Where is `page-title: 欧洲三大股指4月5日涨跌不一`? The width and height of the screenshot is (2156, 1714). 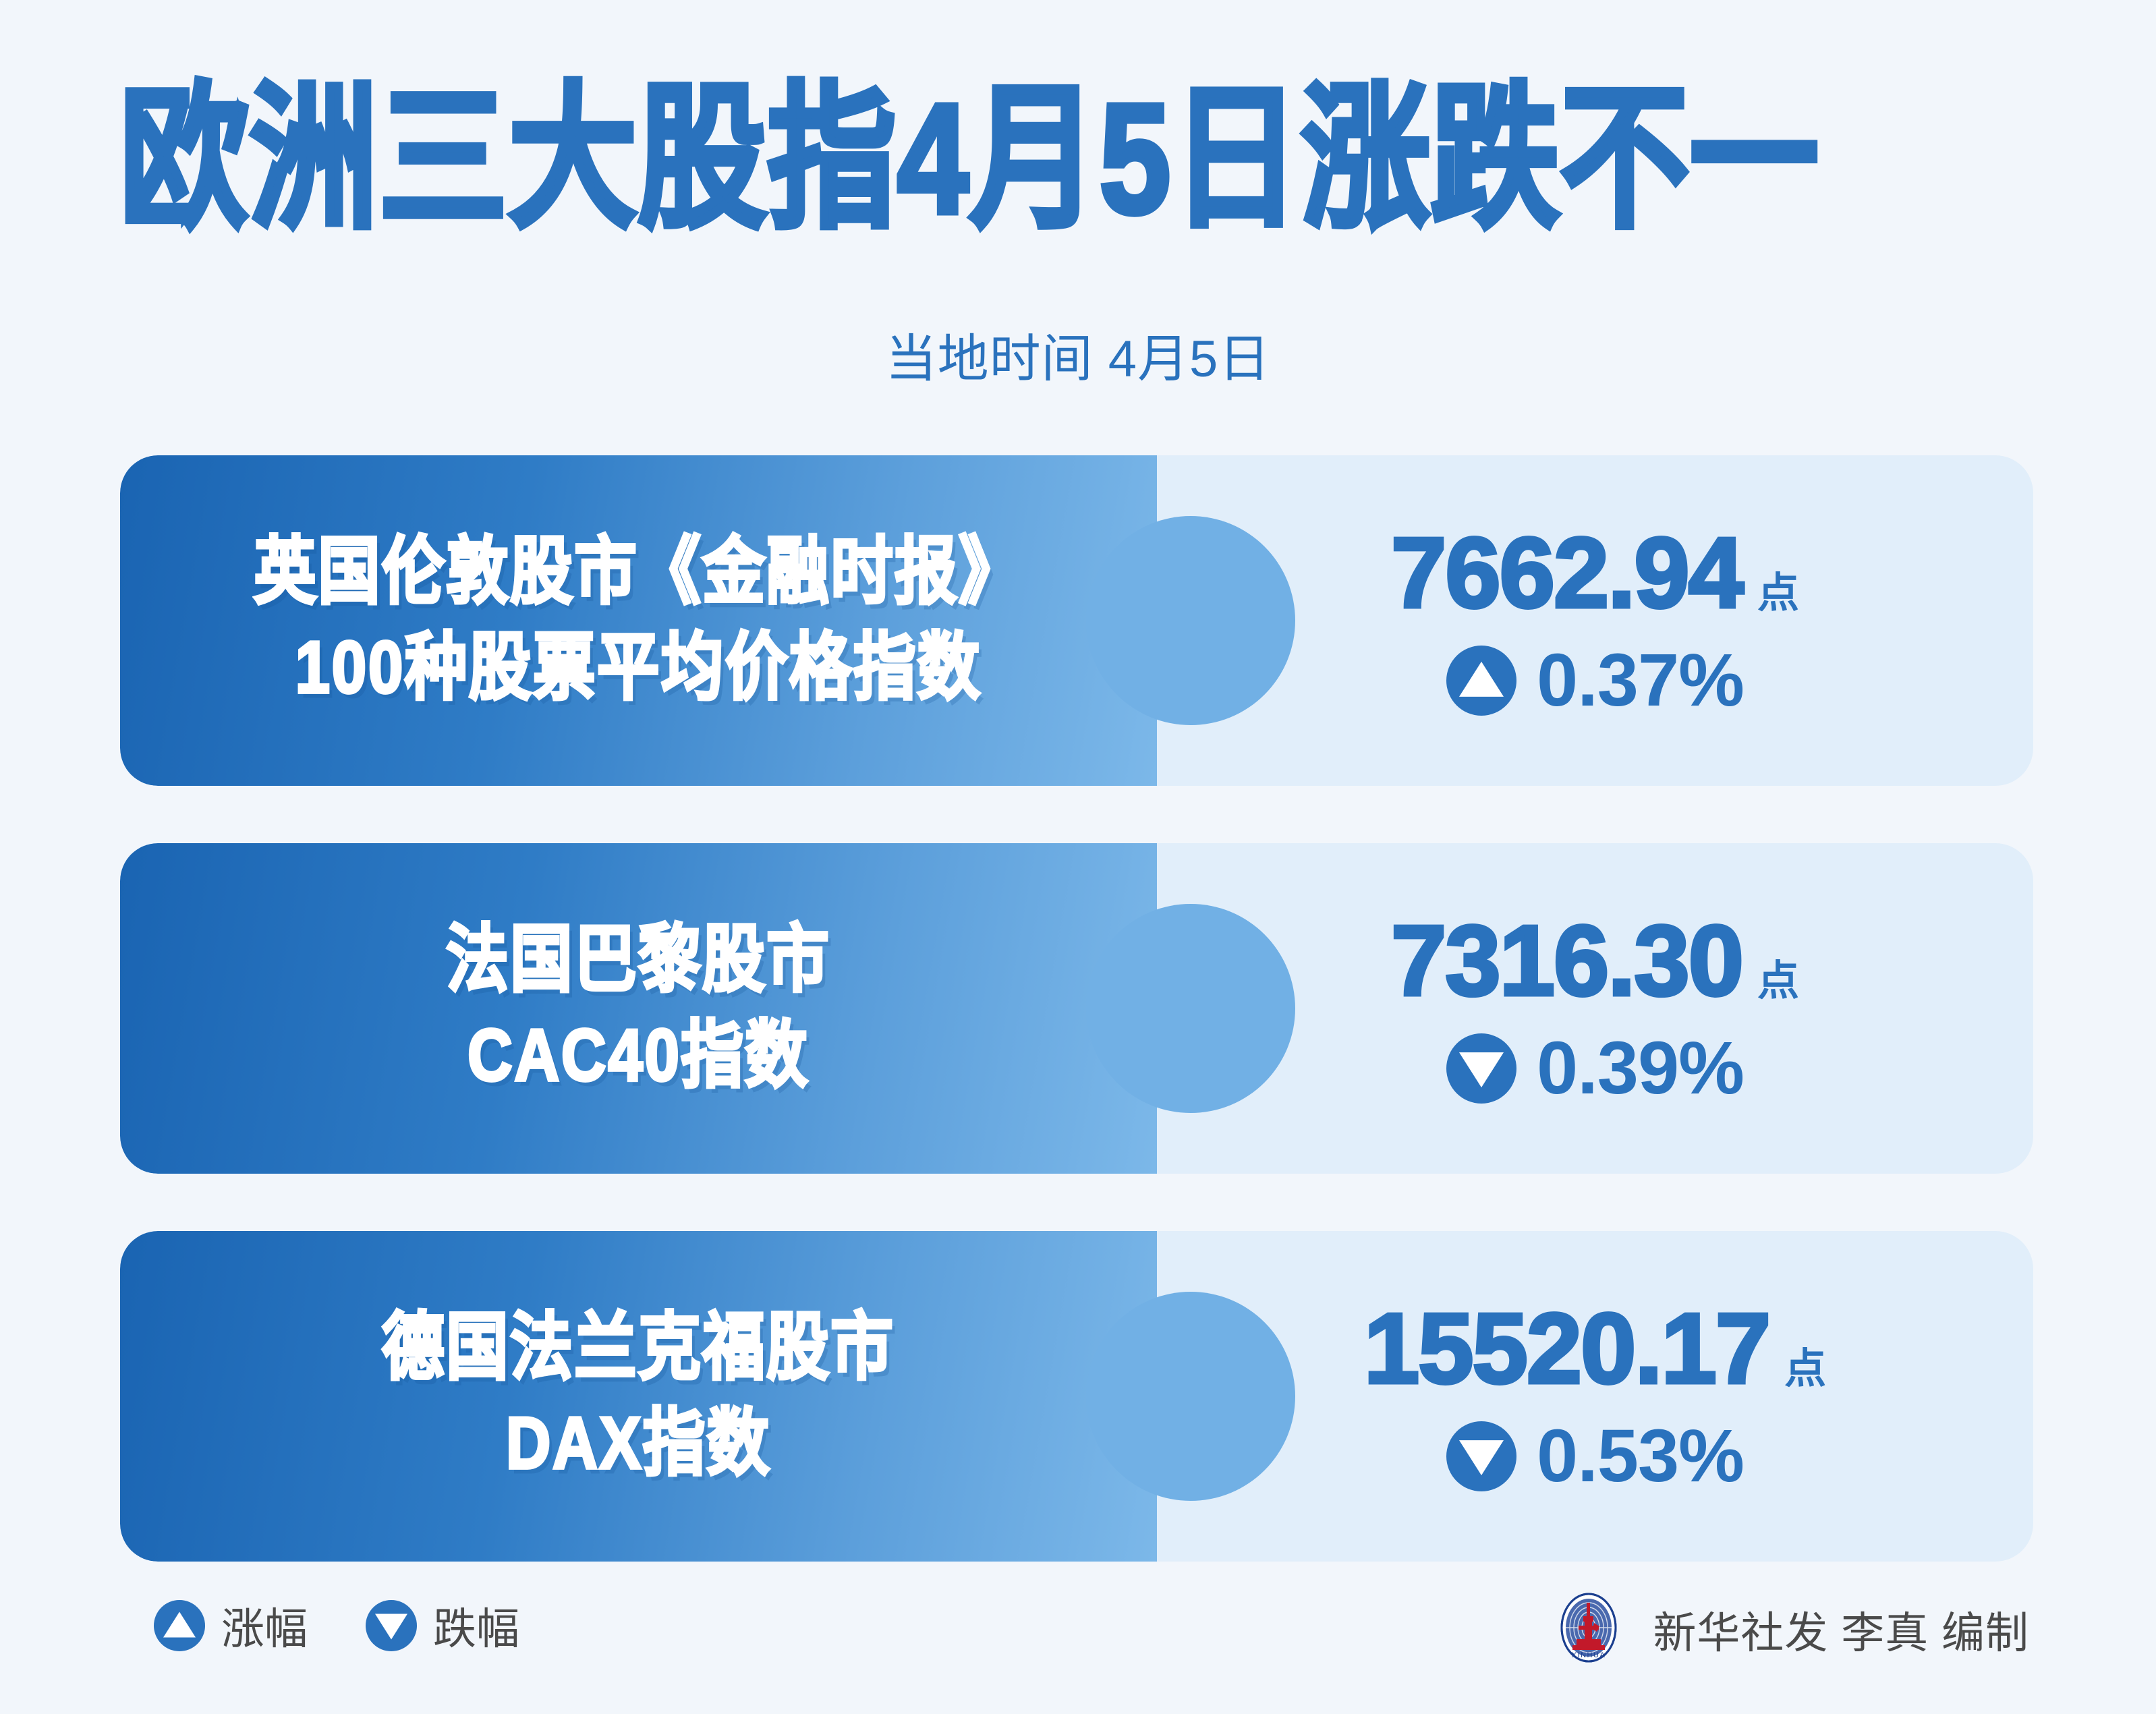 page-title: 欧洲三大股指4月5日涨跌不一 is located at coordinates (969, 159).